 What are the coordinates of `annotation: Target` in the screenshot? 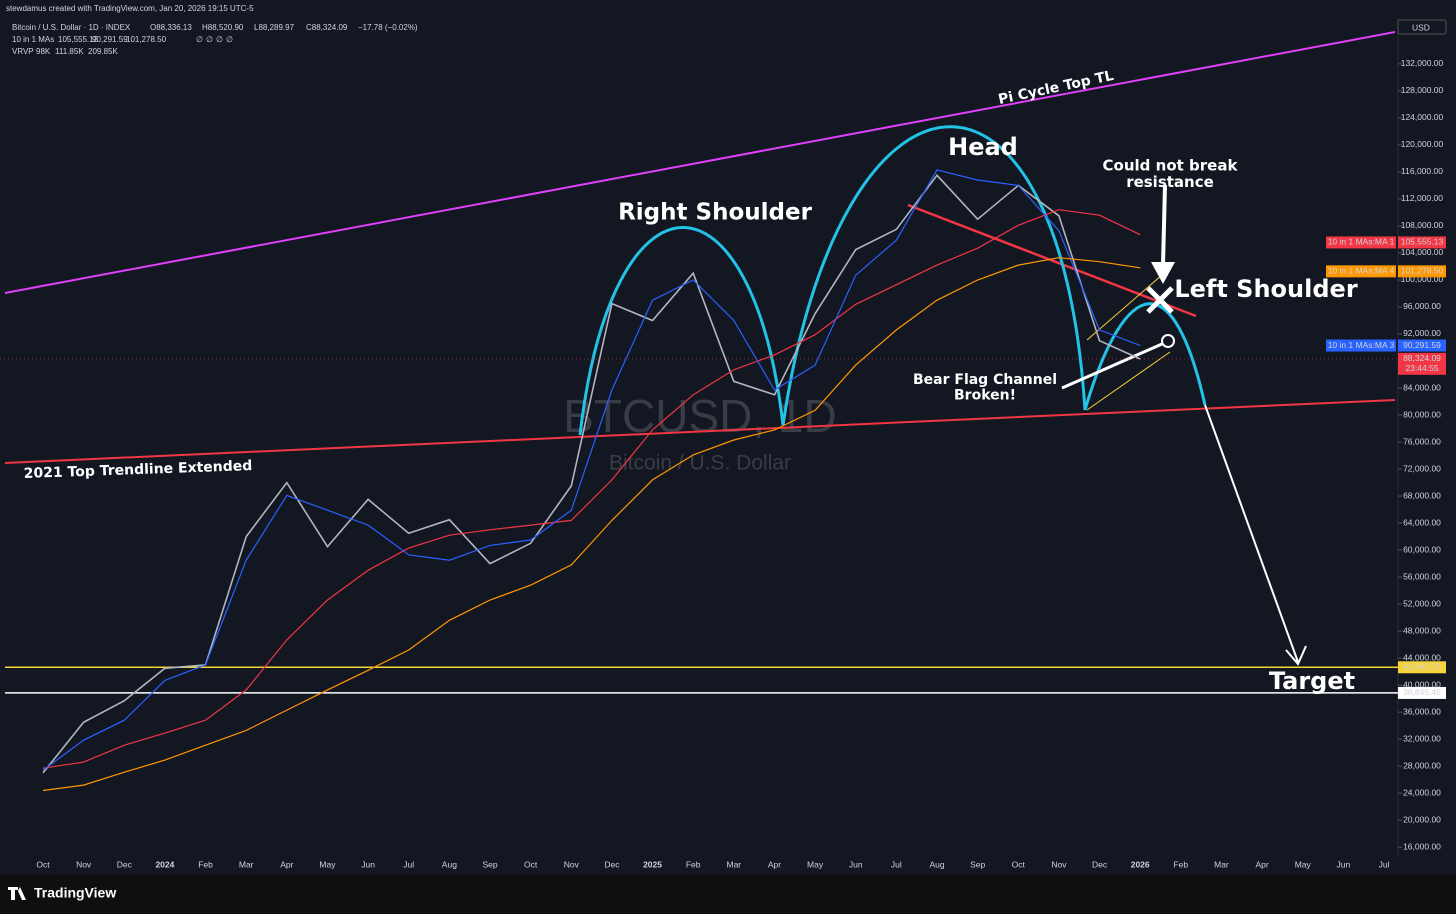 It's located at (1312, 681).